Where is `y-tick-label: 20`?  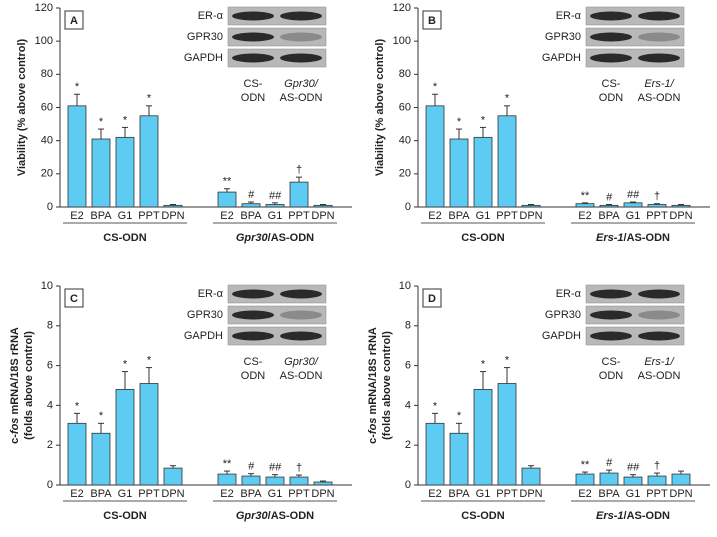 y-tick-label: 20 is located at coordinates (405, 174).